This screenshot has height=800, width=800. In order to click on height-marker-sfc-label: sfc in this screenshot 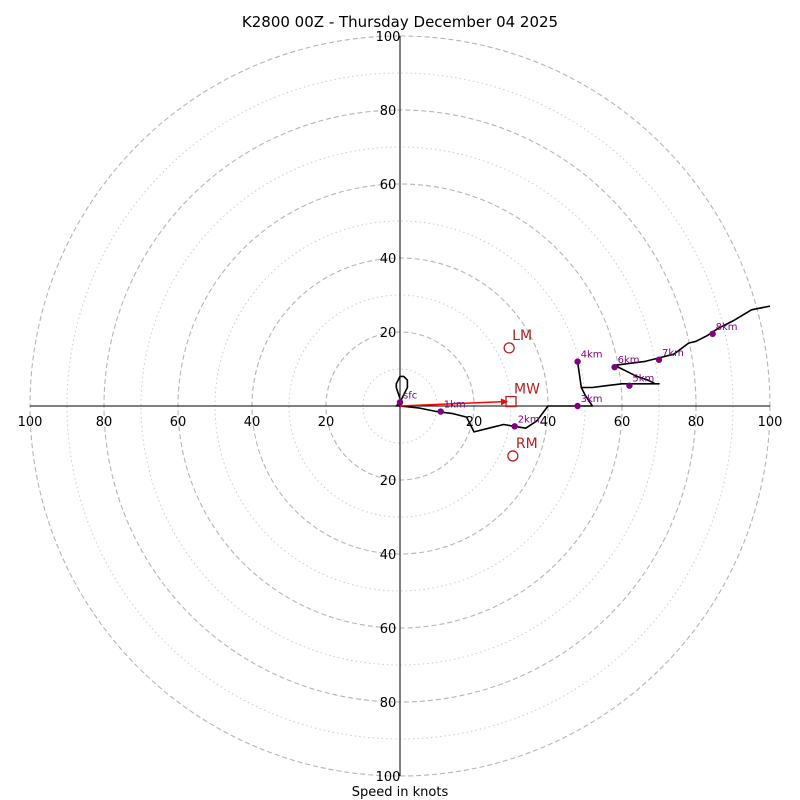, I will do `click(410, 395)`.